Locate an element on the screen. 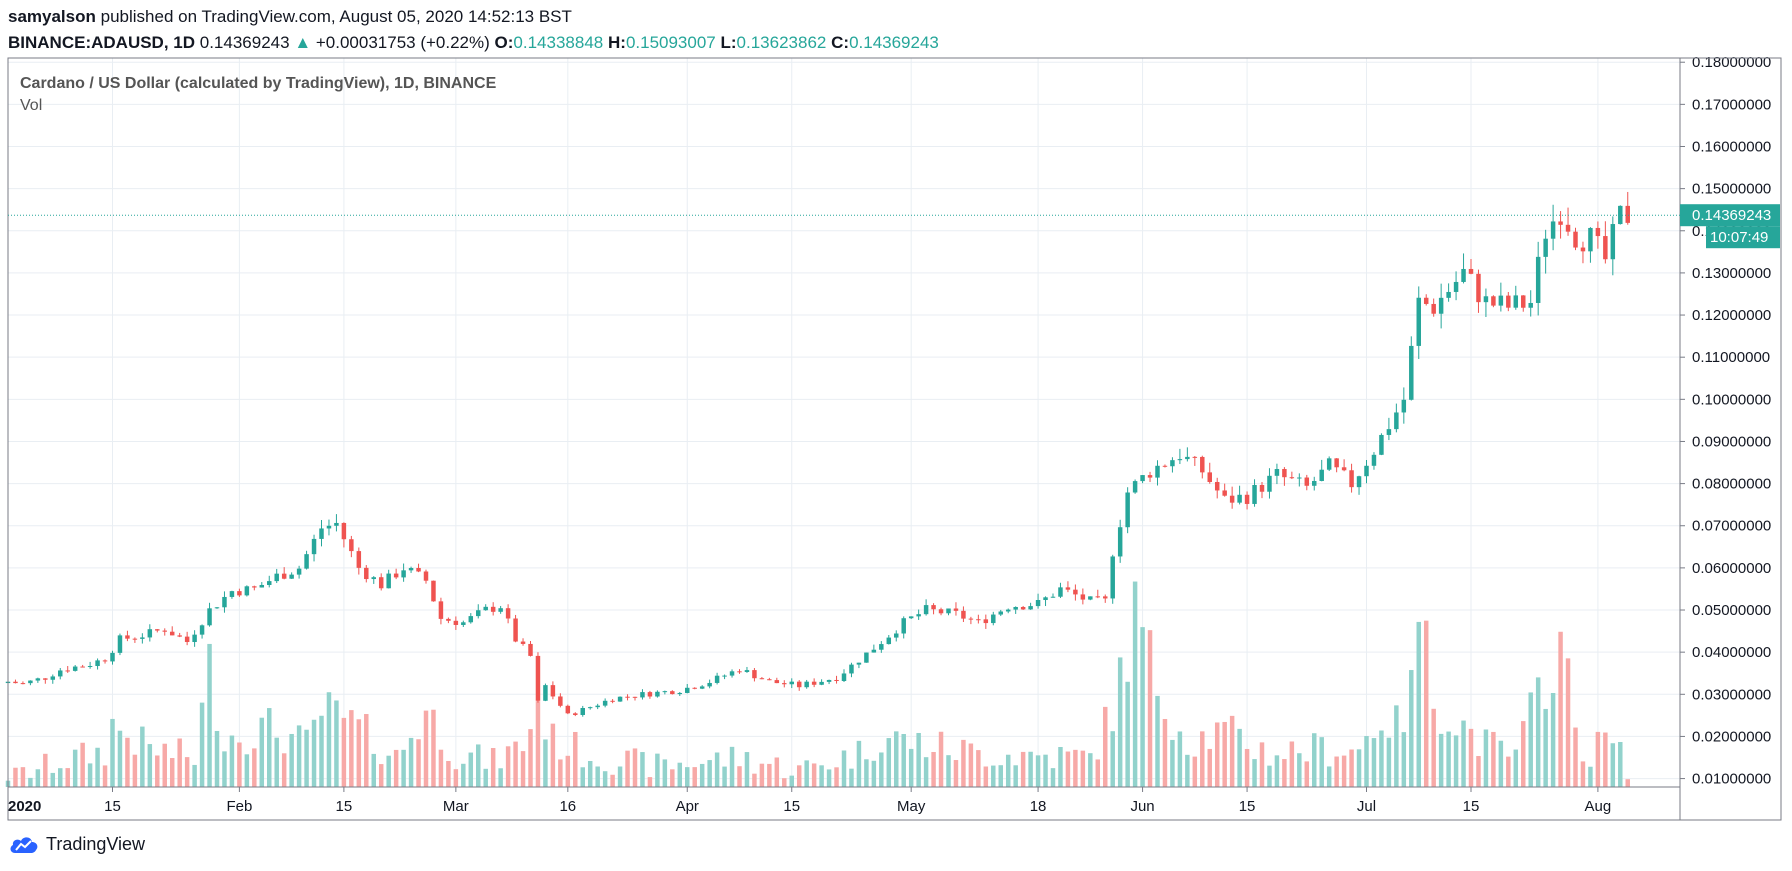 The width and height of the screenshot is (1792, 871). y-tick-label: 0.09000000 is located at coordinates (1731, 441).